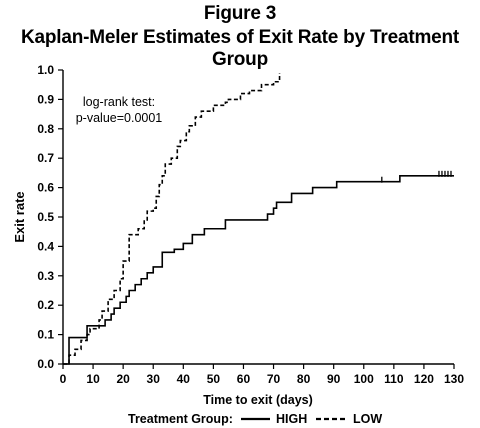  What do you see at coordinates (274, 379) in the screenshot?
I see `x-tick-label: 70` at bounding box center [274, 379].